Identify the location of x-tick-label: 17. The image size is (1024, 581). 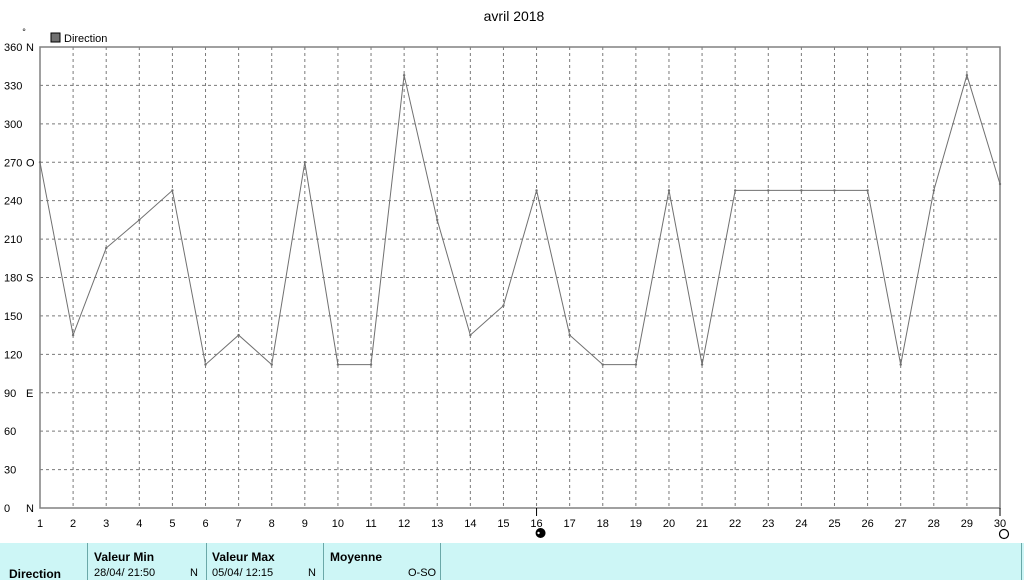
(570, 524).